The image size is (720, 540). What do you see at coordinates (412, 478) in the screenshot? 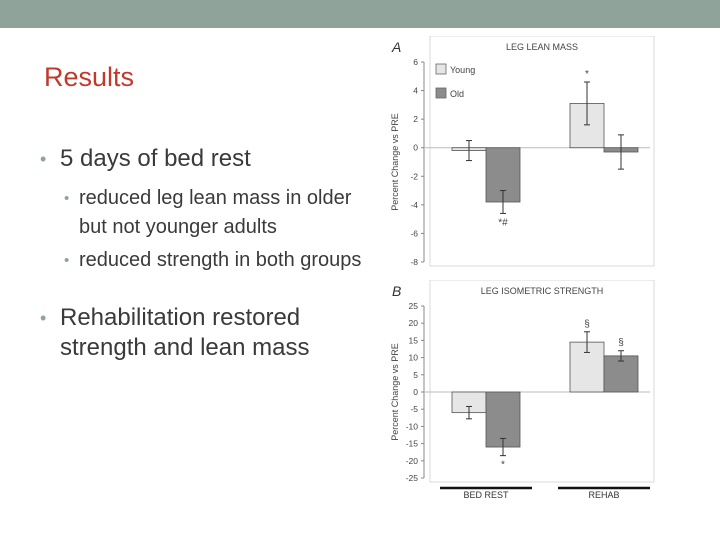
I see `y-tick-label: -25` at bounding box center [412, 478].